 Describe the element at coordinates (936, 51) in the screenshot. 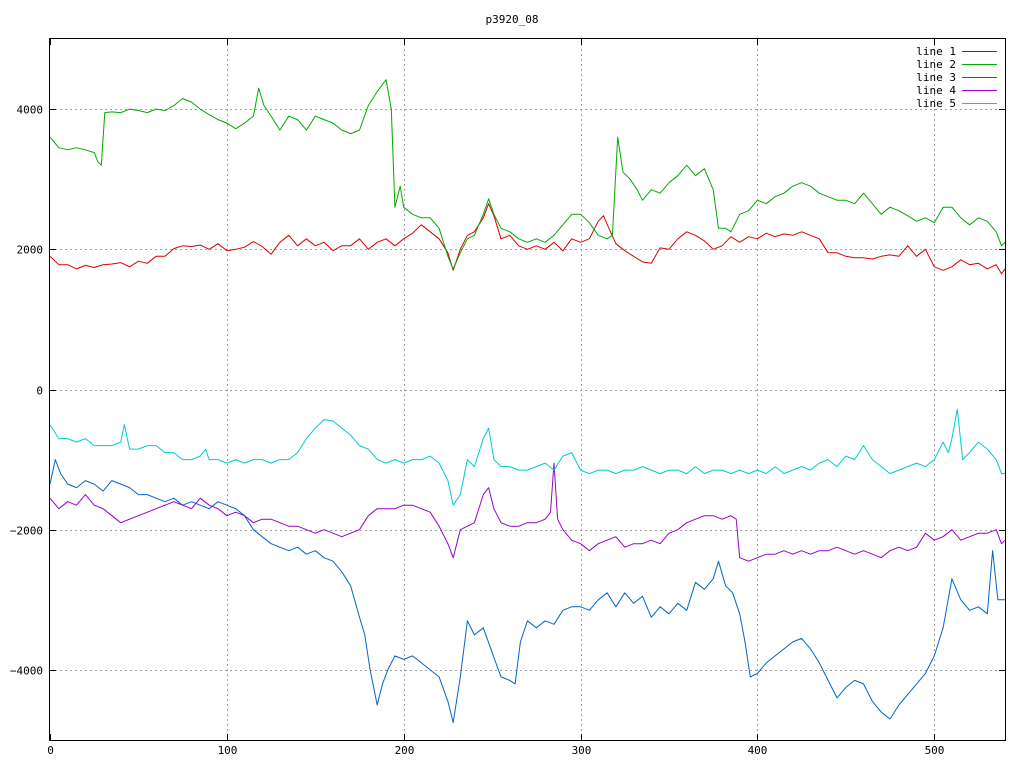

I see `legend-label-1: line 1` at that location.